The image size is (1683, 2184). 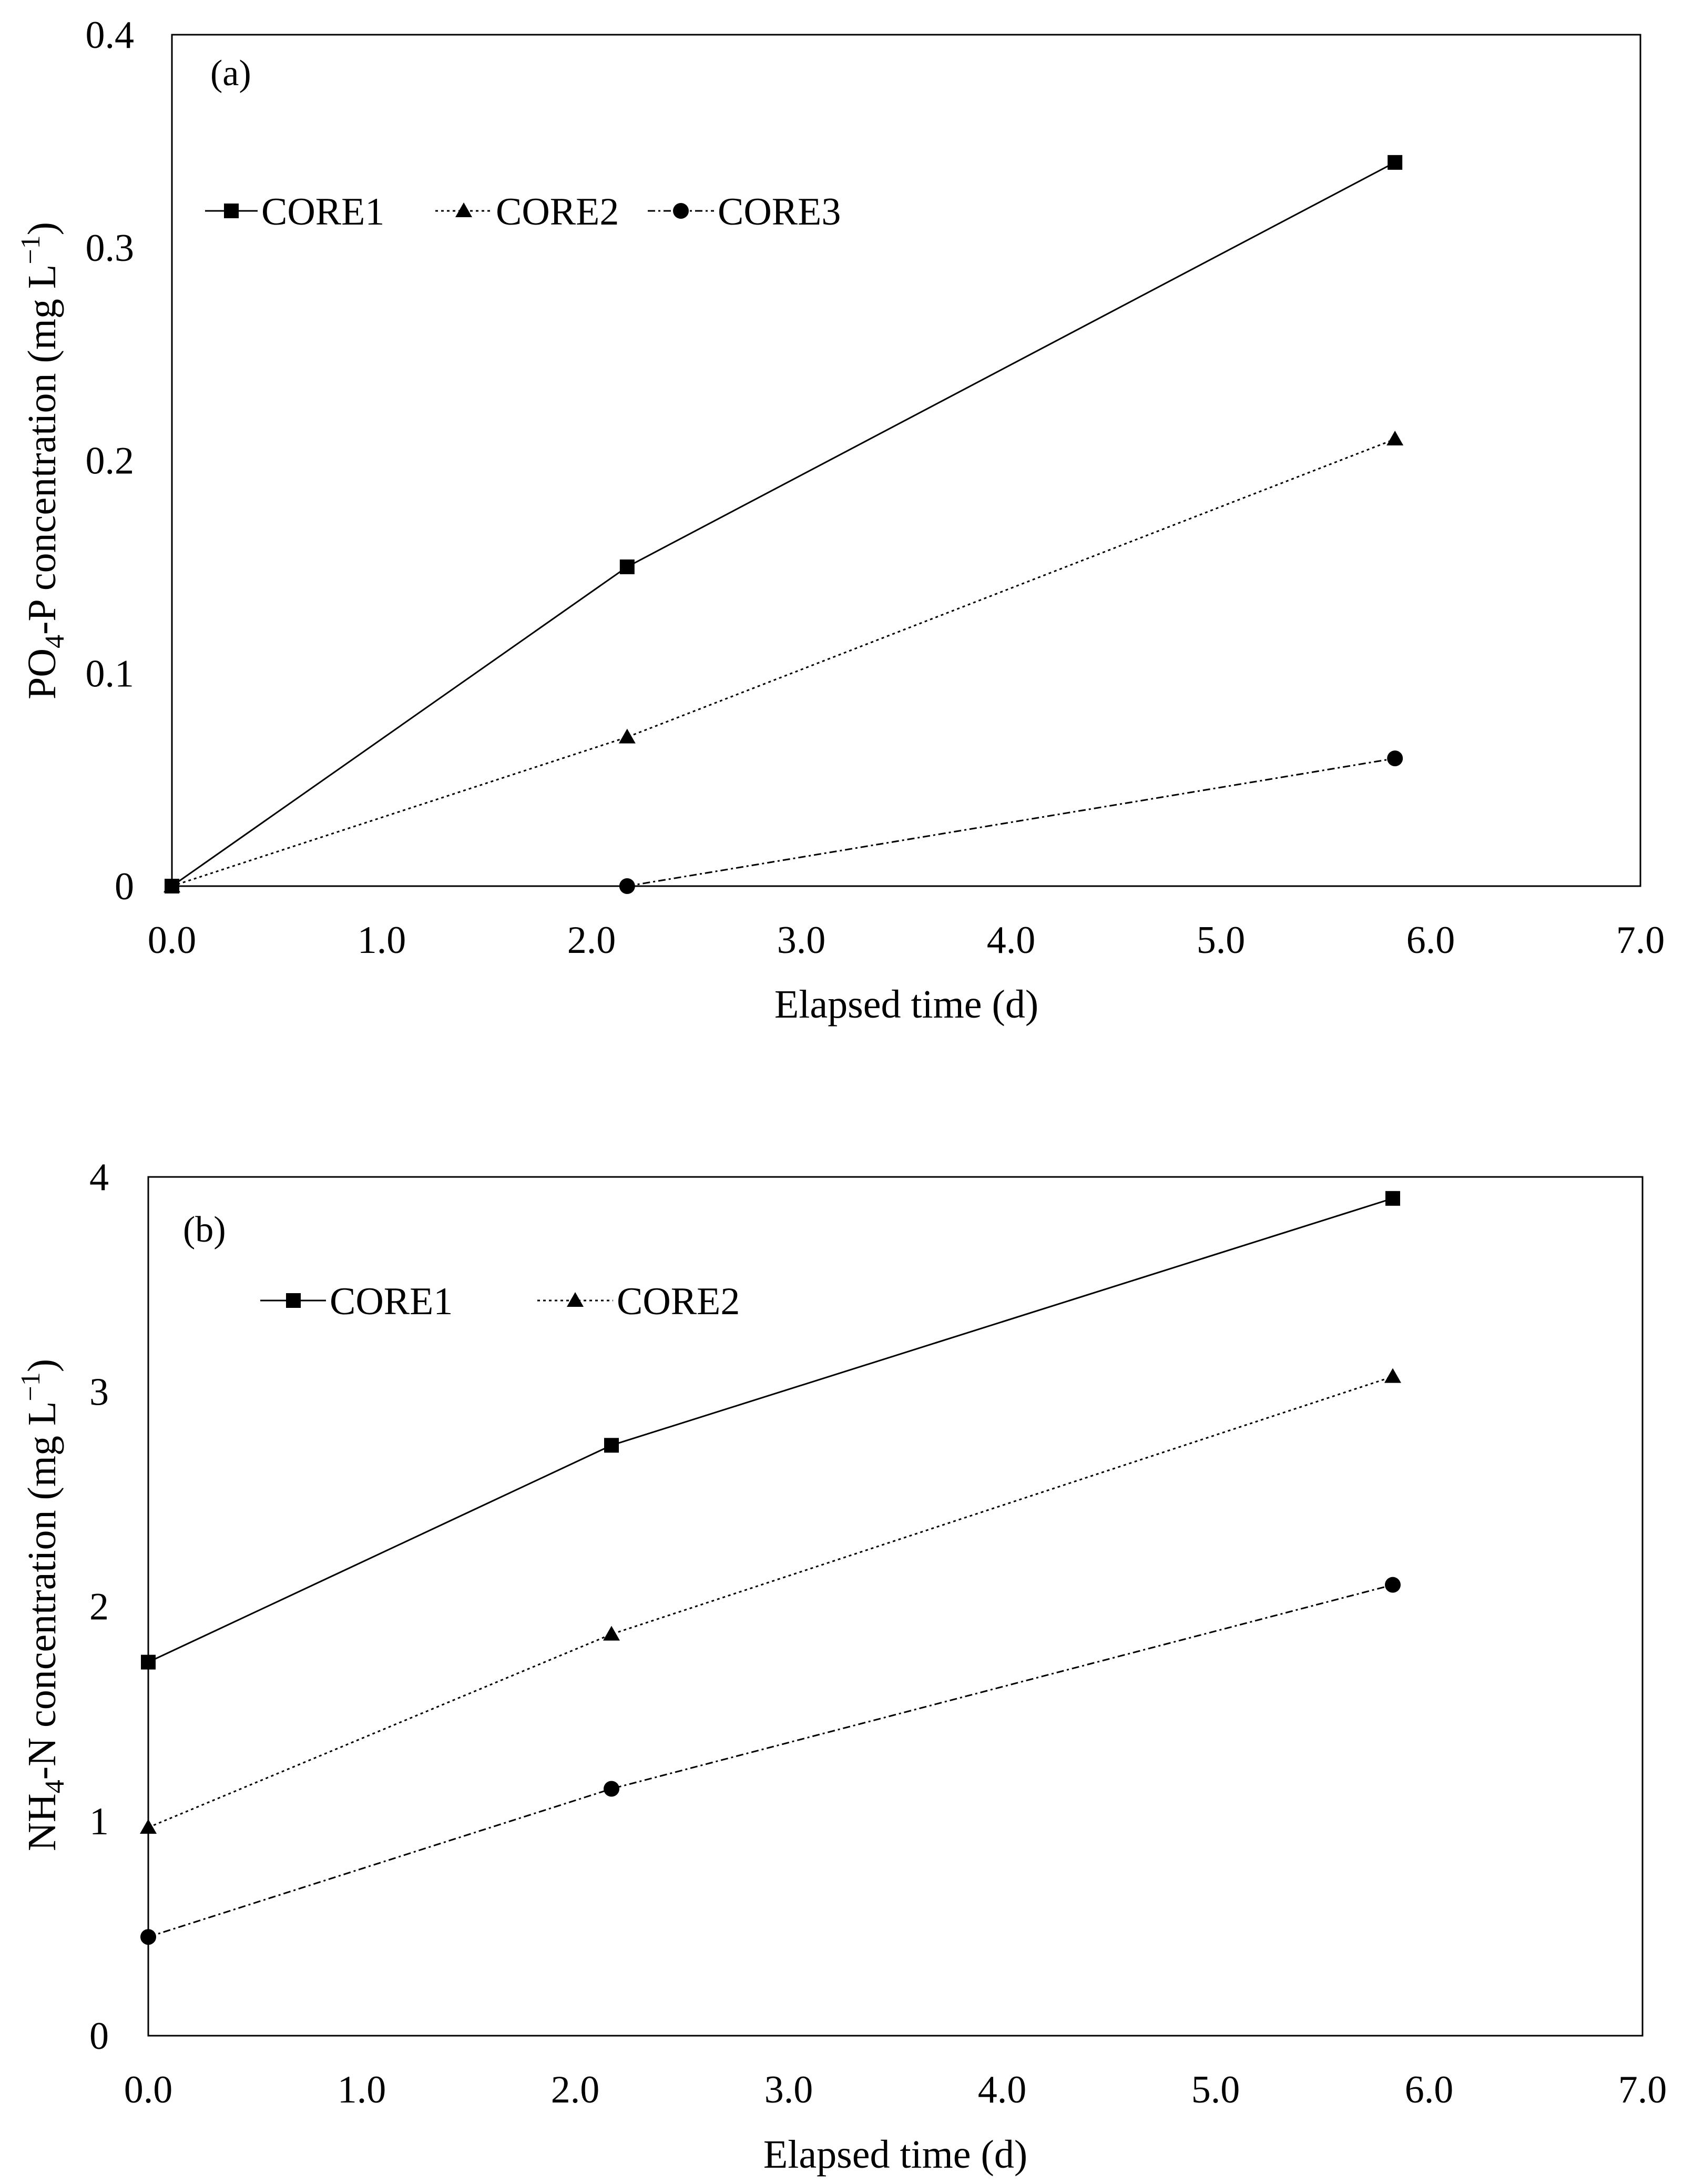 I want to click on panel-b-legend: CORE1 CORE2, so click(x=500, y=1301).